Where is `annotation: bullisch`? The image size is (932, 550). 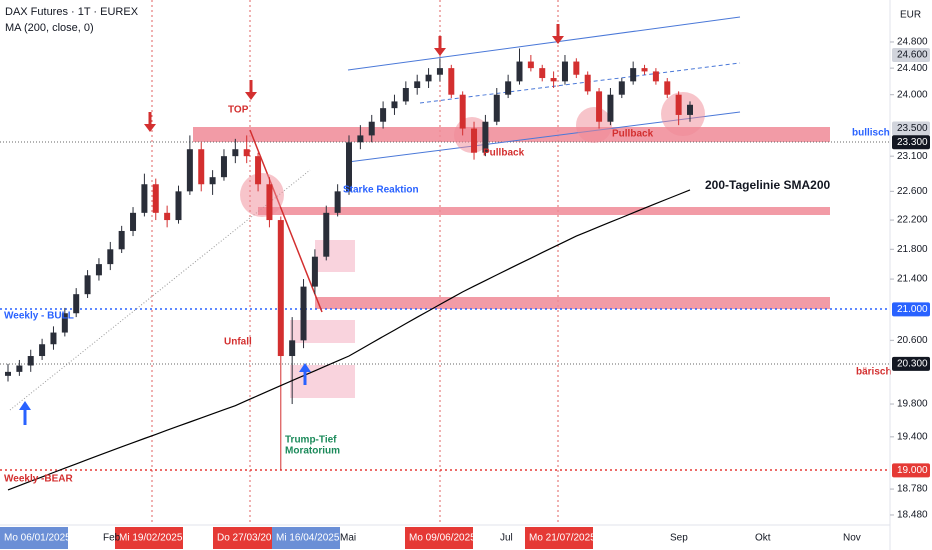 annotation: bullisch is located at coordinates (871, 133).